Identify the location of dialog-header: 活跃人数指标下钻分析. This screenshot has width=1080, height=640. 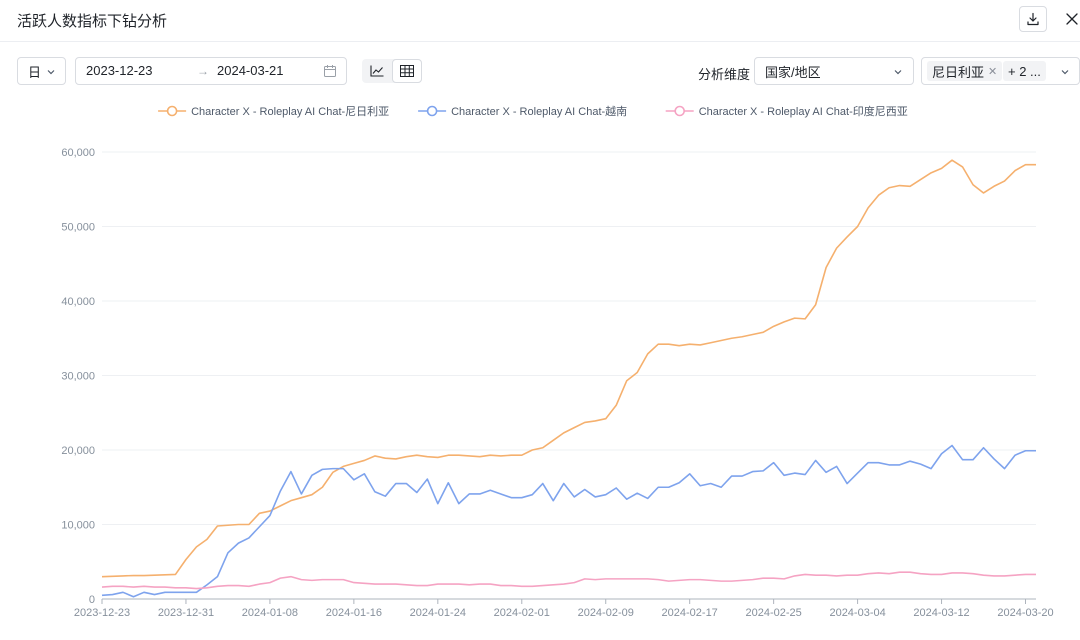
(540, 21).